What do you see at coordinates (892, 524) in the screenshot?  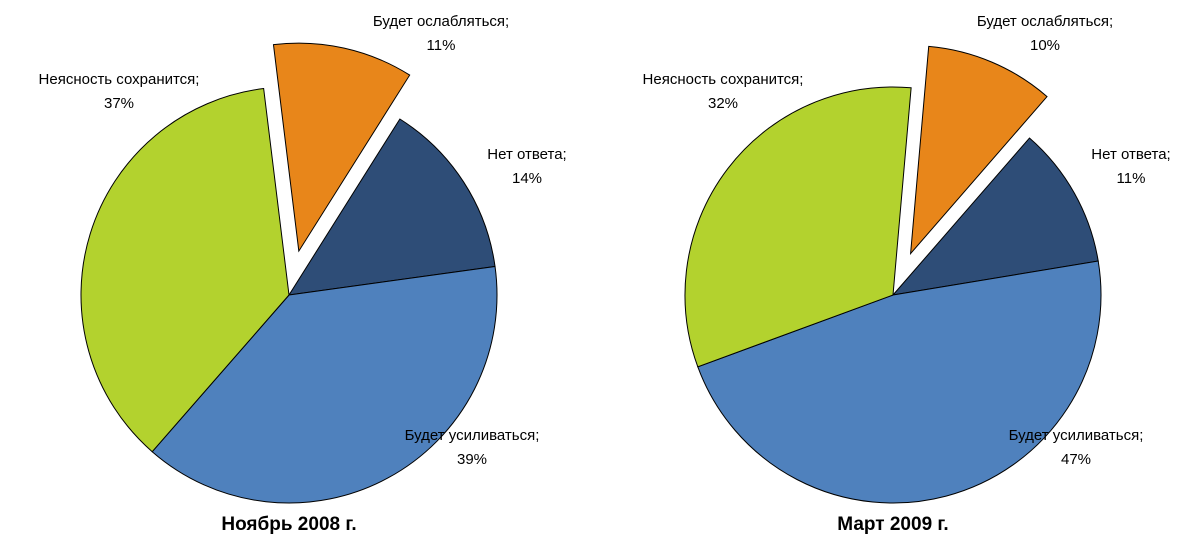 I see `chart-title: Март 2009 г.` at bounding box center [892, 524].